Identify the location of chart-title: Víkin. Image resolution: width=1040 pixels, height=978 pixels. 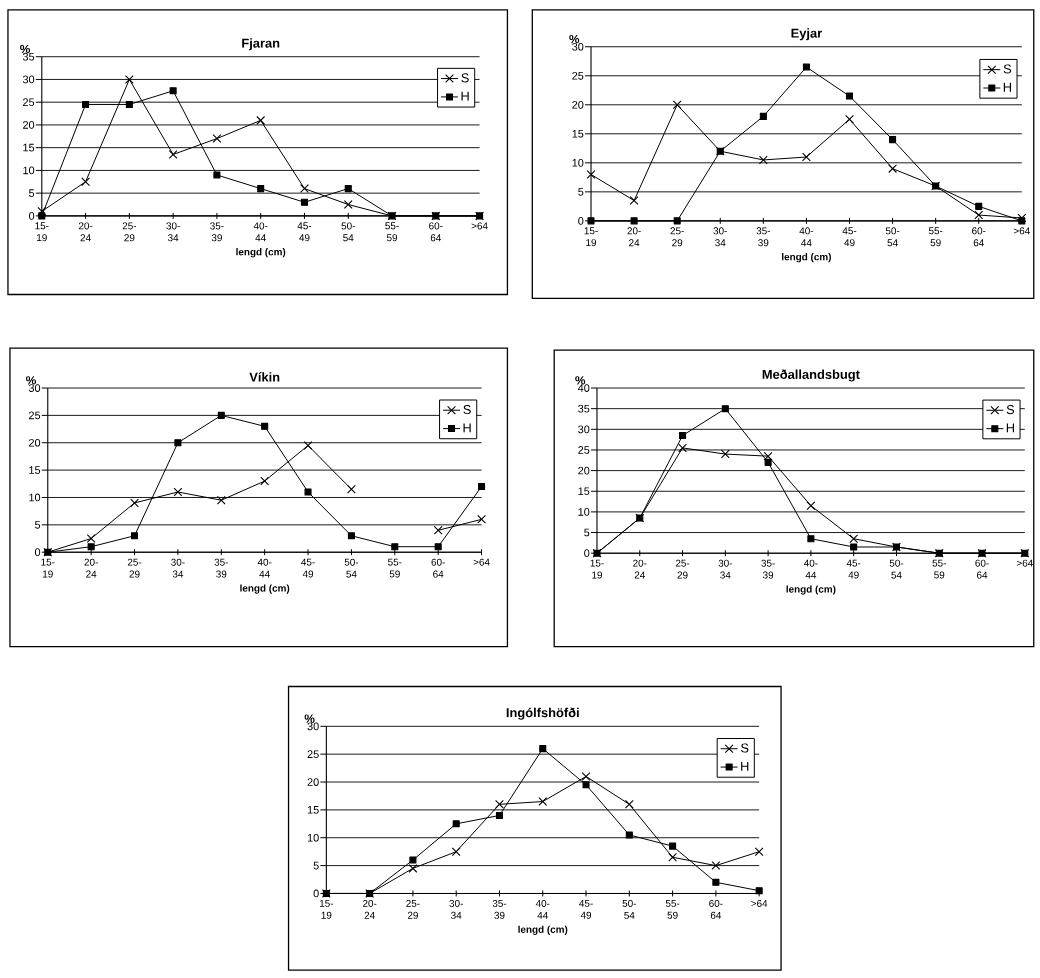
(264, 377).